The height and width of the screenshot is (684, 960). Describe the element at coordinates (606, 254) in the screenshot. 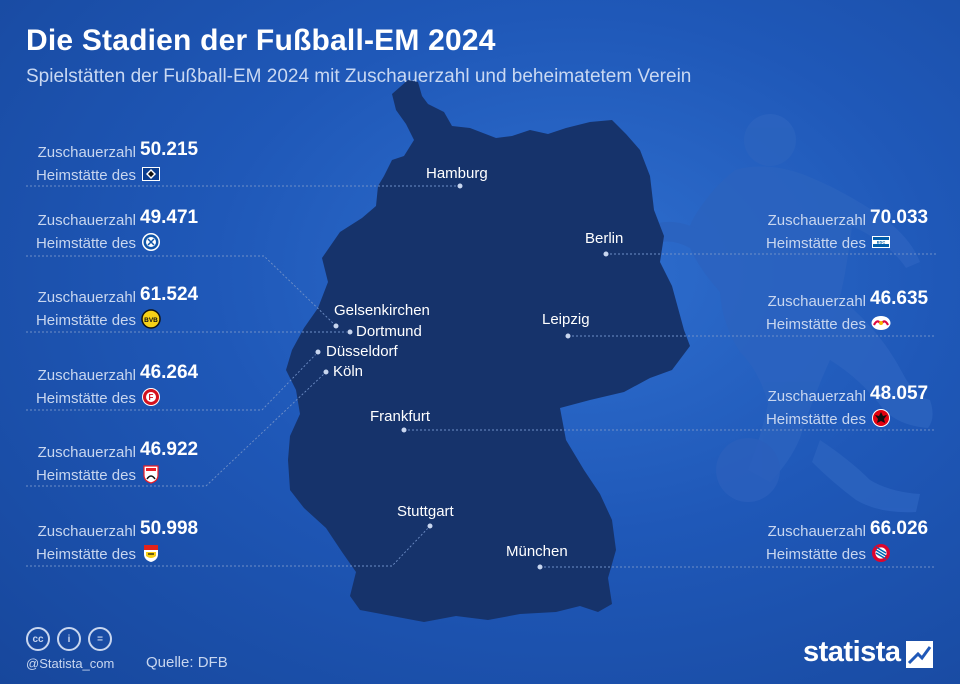

I see `city-dot-berlin` at that location.